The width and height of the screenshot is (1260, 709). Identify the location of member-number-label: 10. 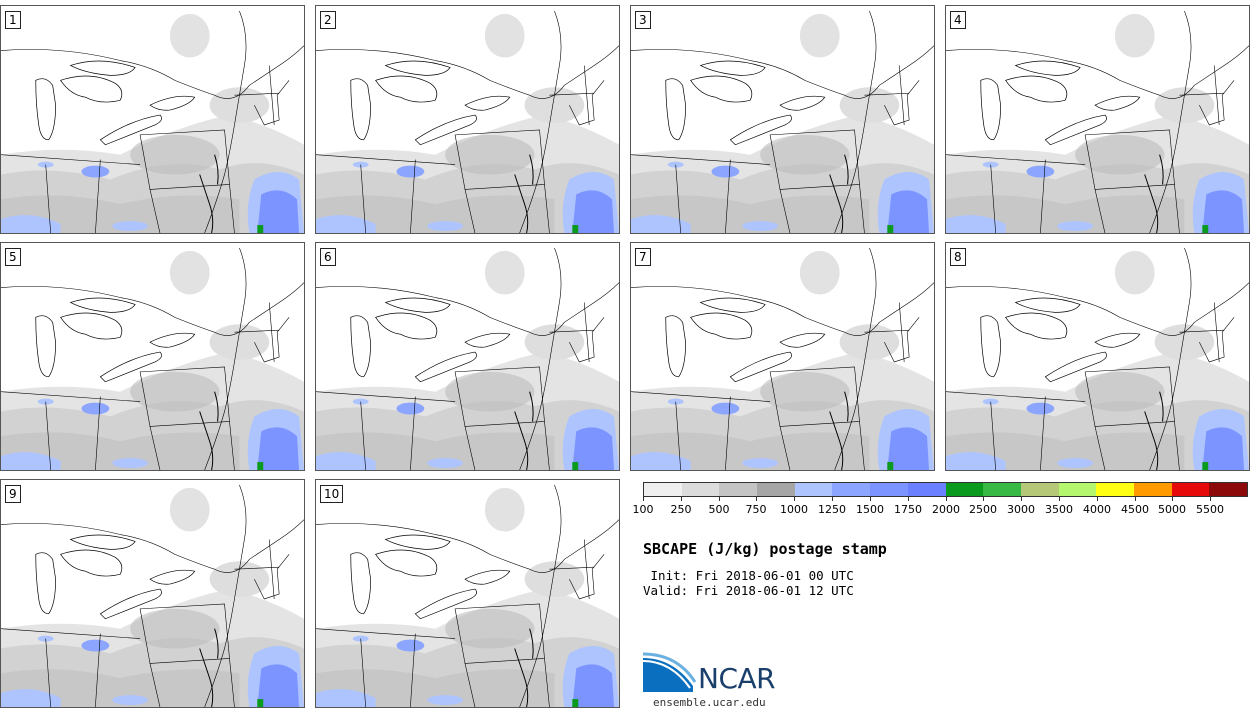
(332, 494).